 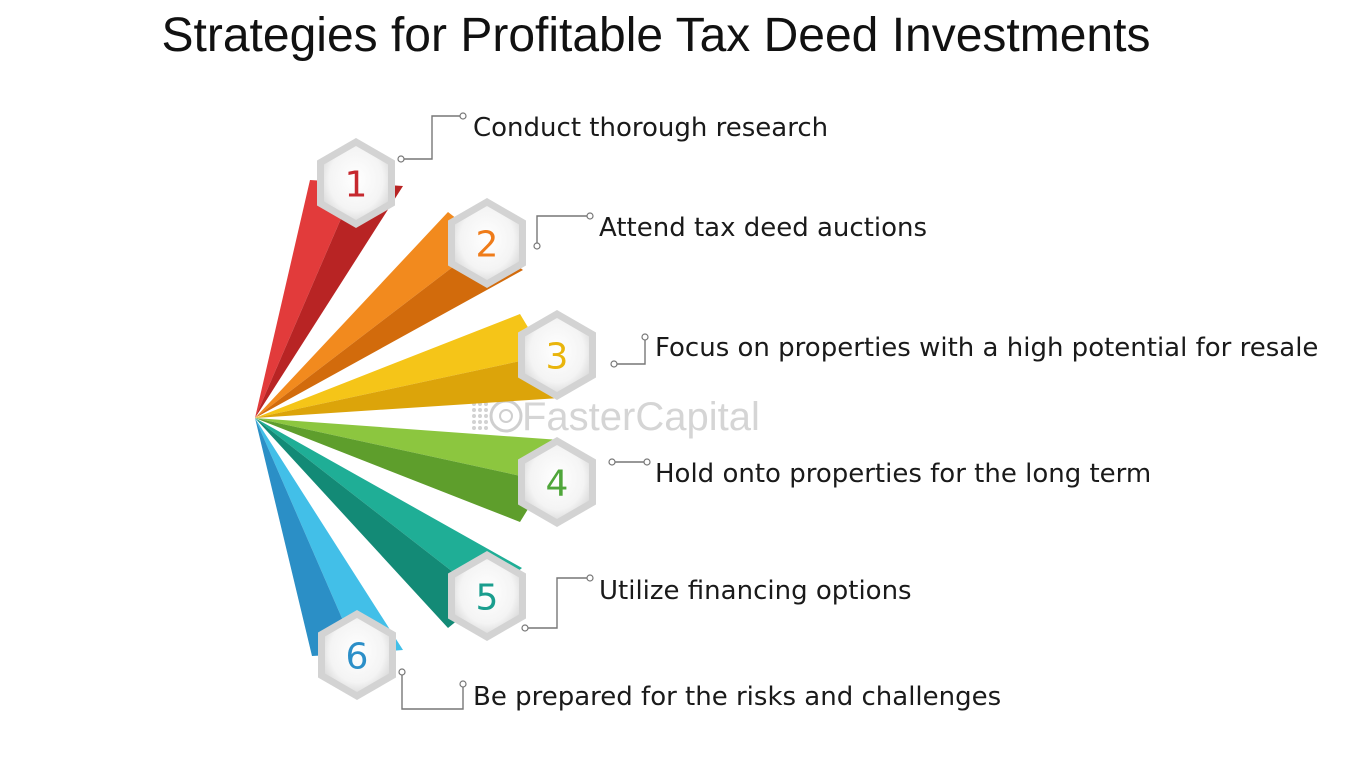 I want to click on step-number-3: 3, so click(x=557, y=357).